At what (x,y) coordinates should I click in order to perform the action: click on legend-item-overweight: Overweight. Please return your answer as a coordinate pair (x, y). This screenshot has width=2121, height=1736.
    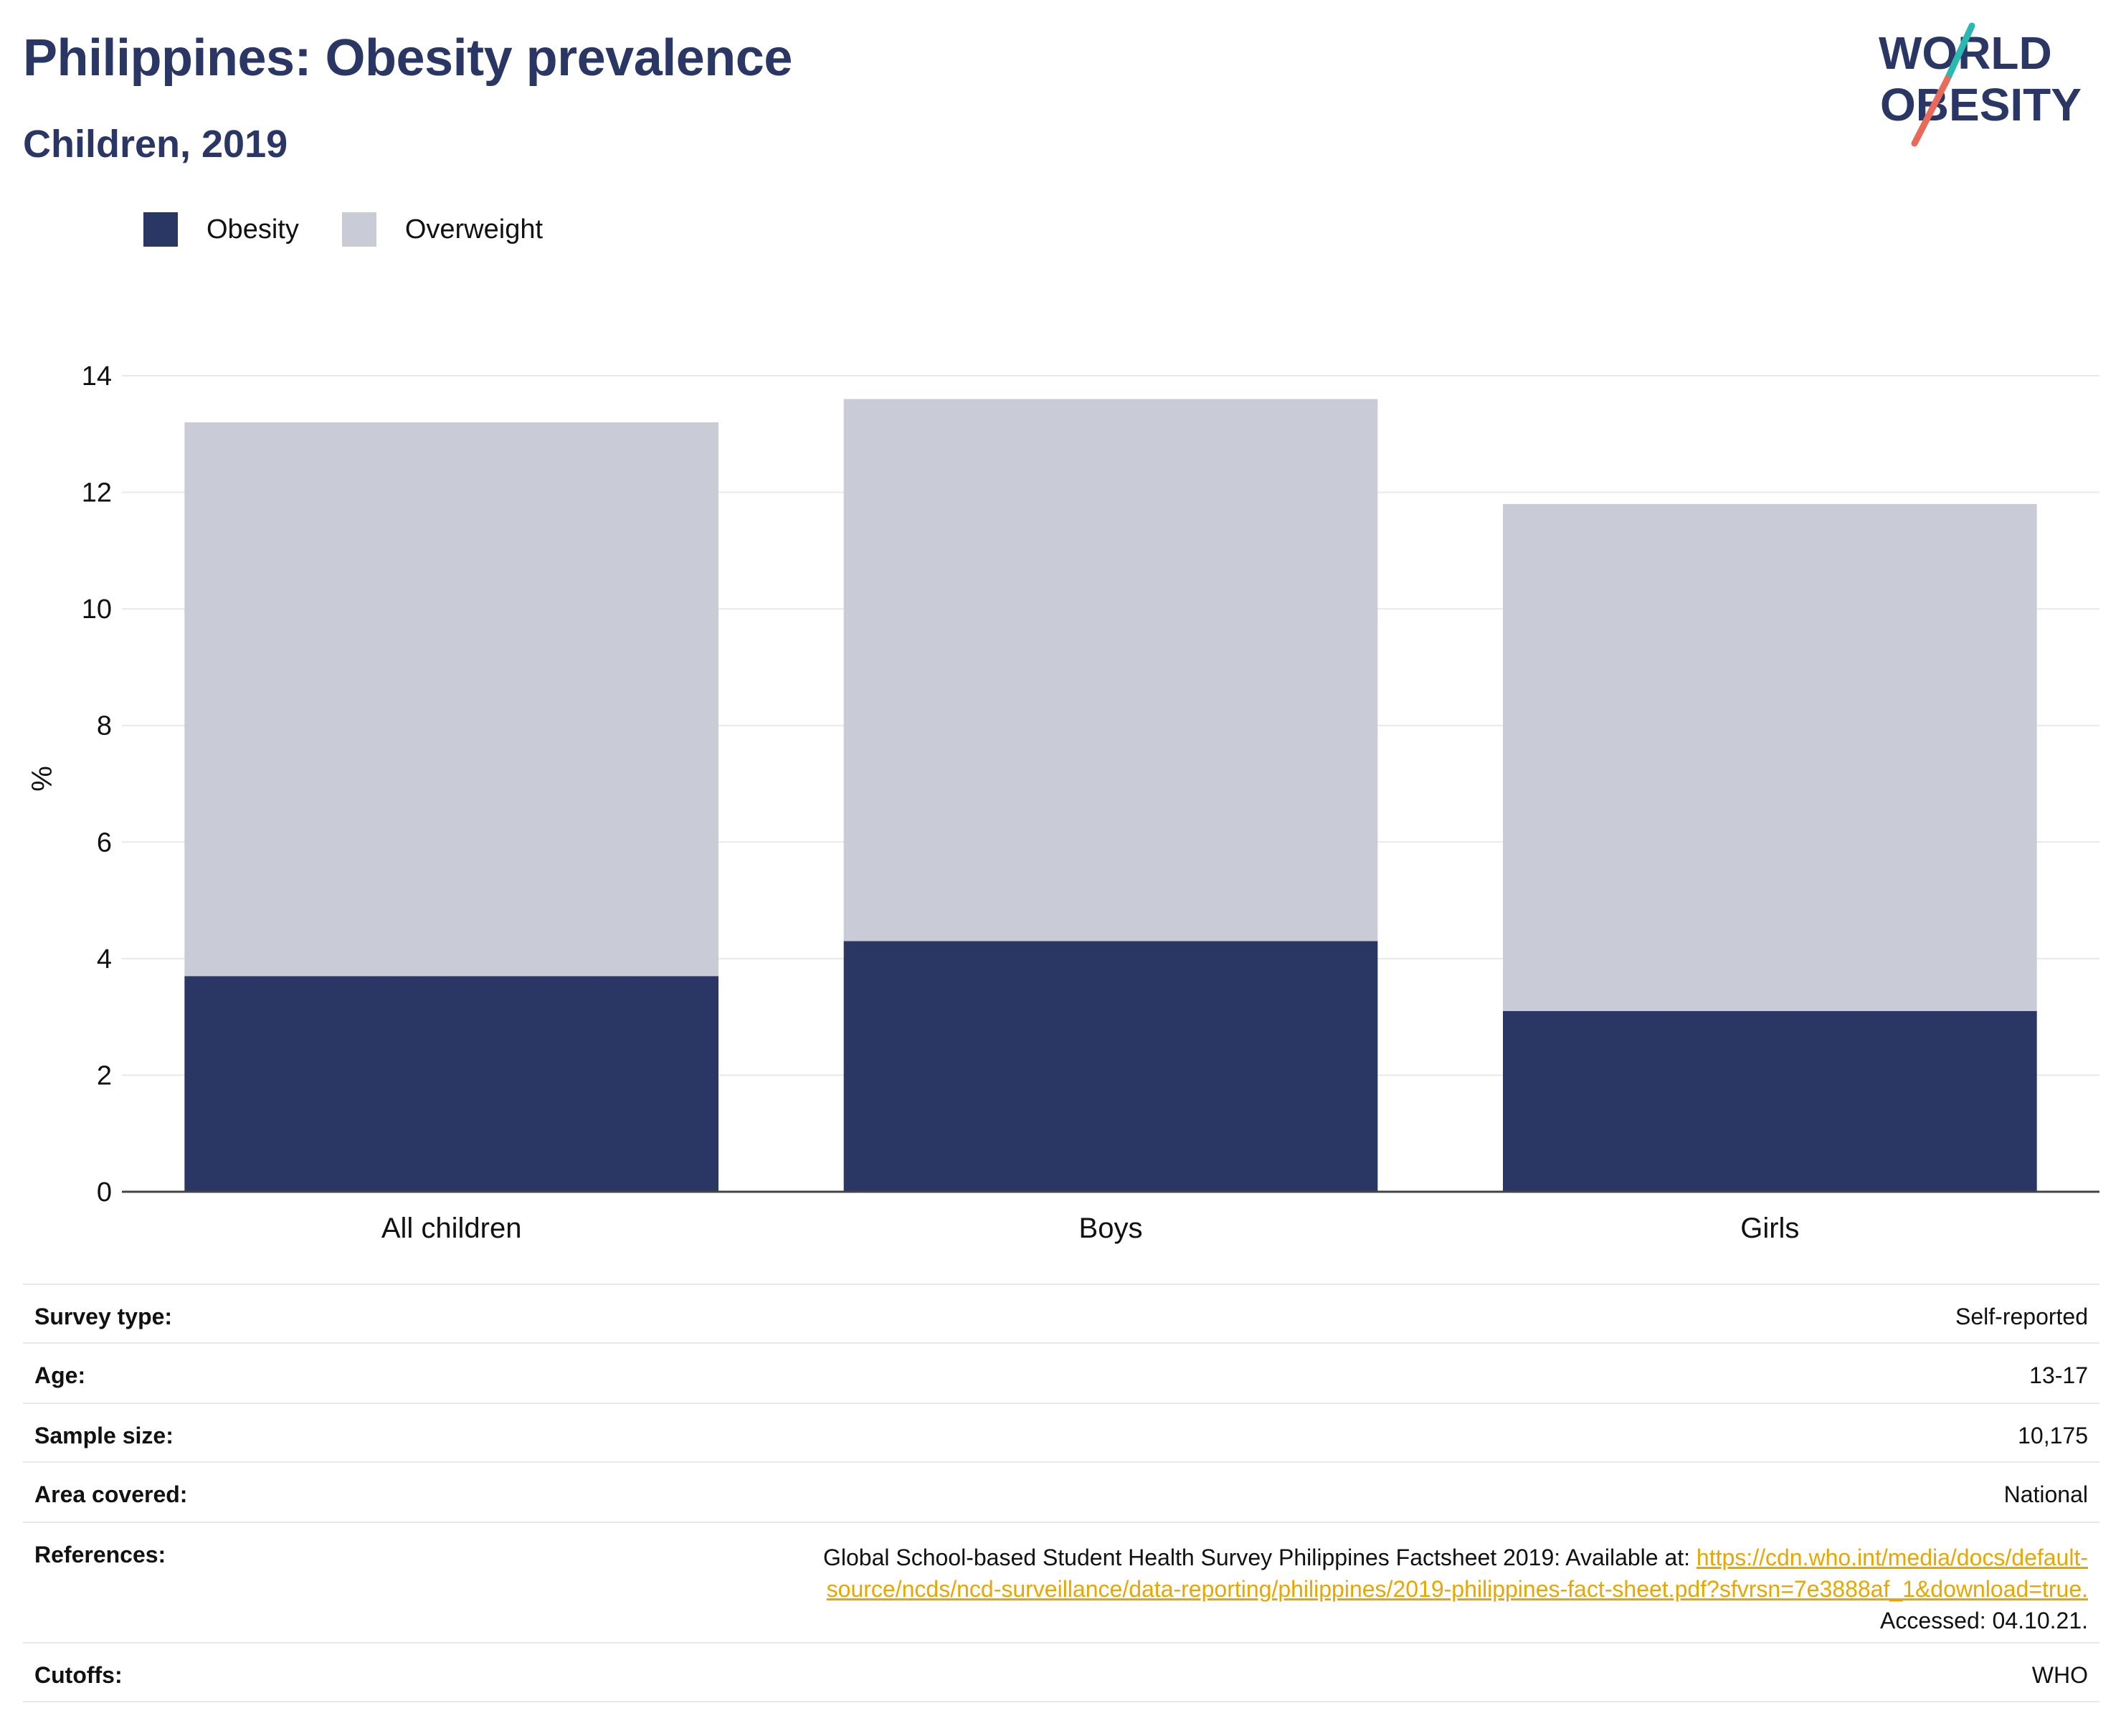
    Looking at the image, I should click on (442, 230).